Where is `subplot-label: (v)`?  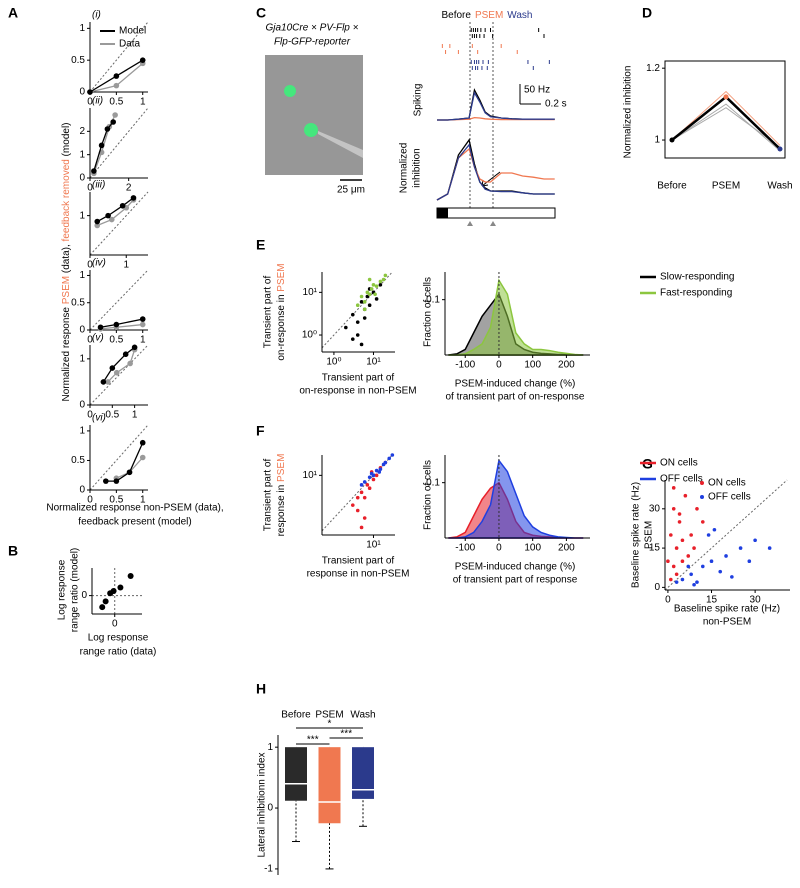
subplot-label: (v) is located at coordinates (98, 338).